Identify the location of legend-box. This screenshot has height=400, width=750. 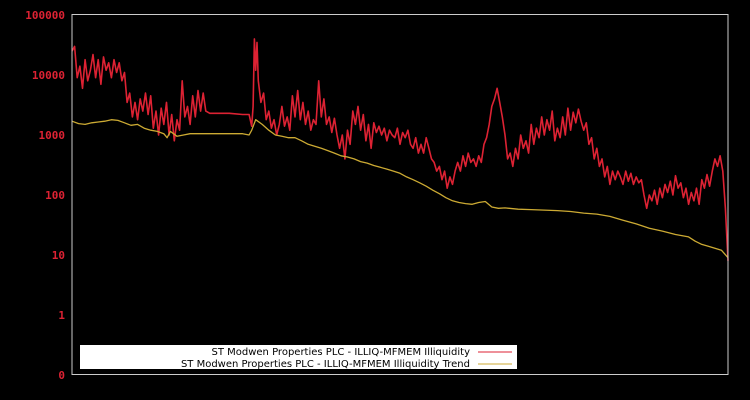
(298, 357).